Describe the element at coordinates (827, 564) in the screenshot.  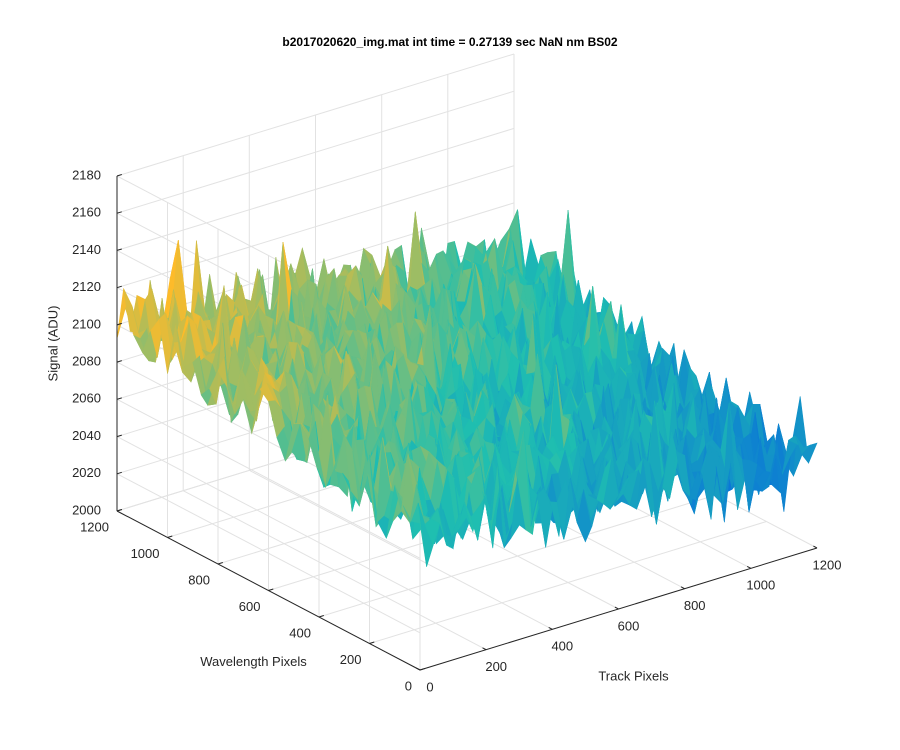
I see `track-tick-label: 1200` at that location.